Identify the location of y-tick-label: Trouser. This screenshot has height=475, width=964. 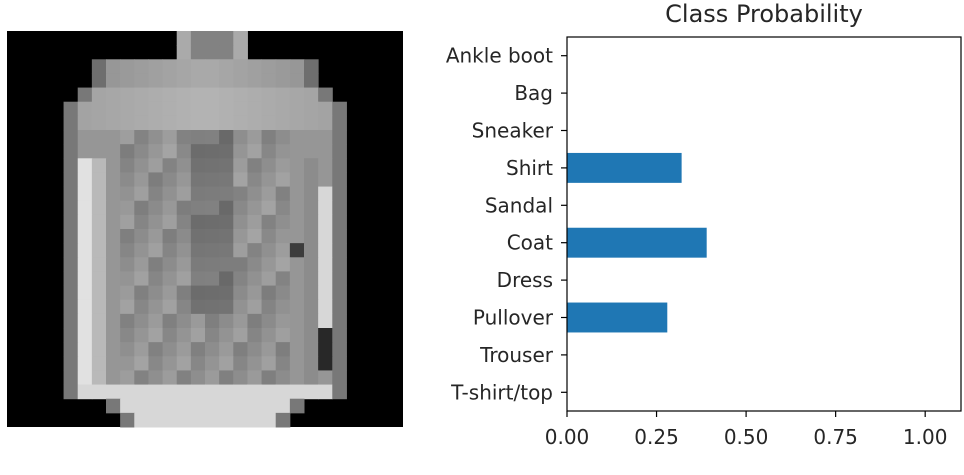
(516, 355).